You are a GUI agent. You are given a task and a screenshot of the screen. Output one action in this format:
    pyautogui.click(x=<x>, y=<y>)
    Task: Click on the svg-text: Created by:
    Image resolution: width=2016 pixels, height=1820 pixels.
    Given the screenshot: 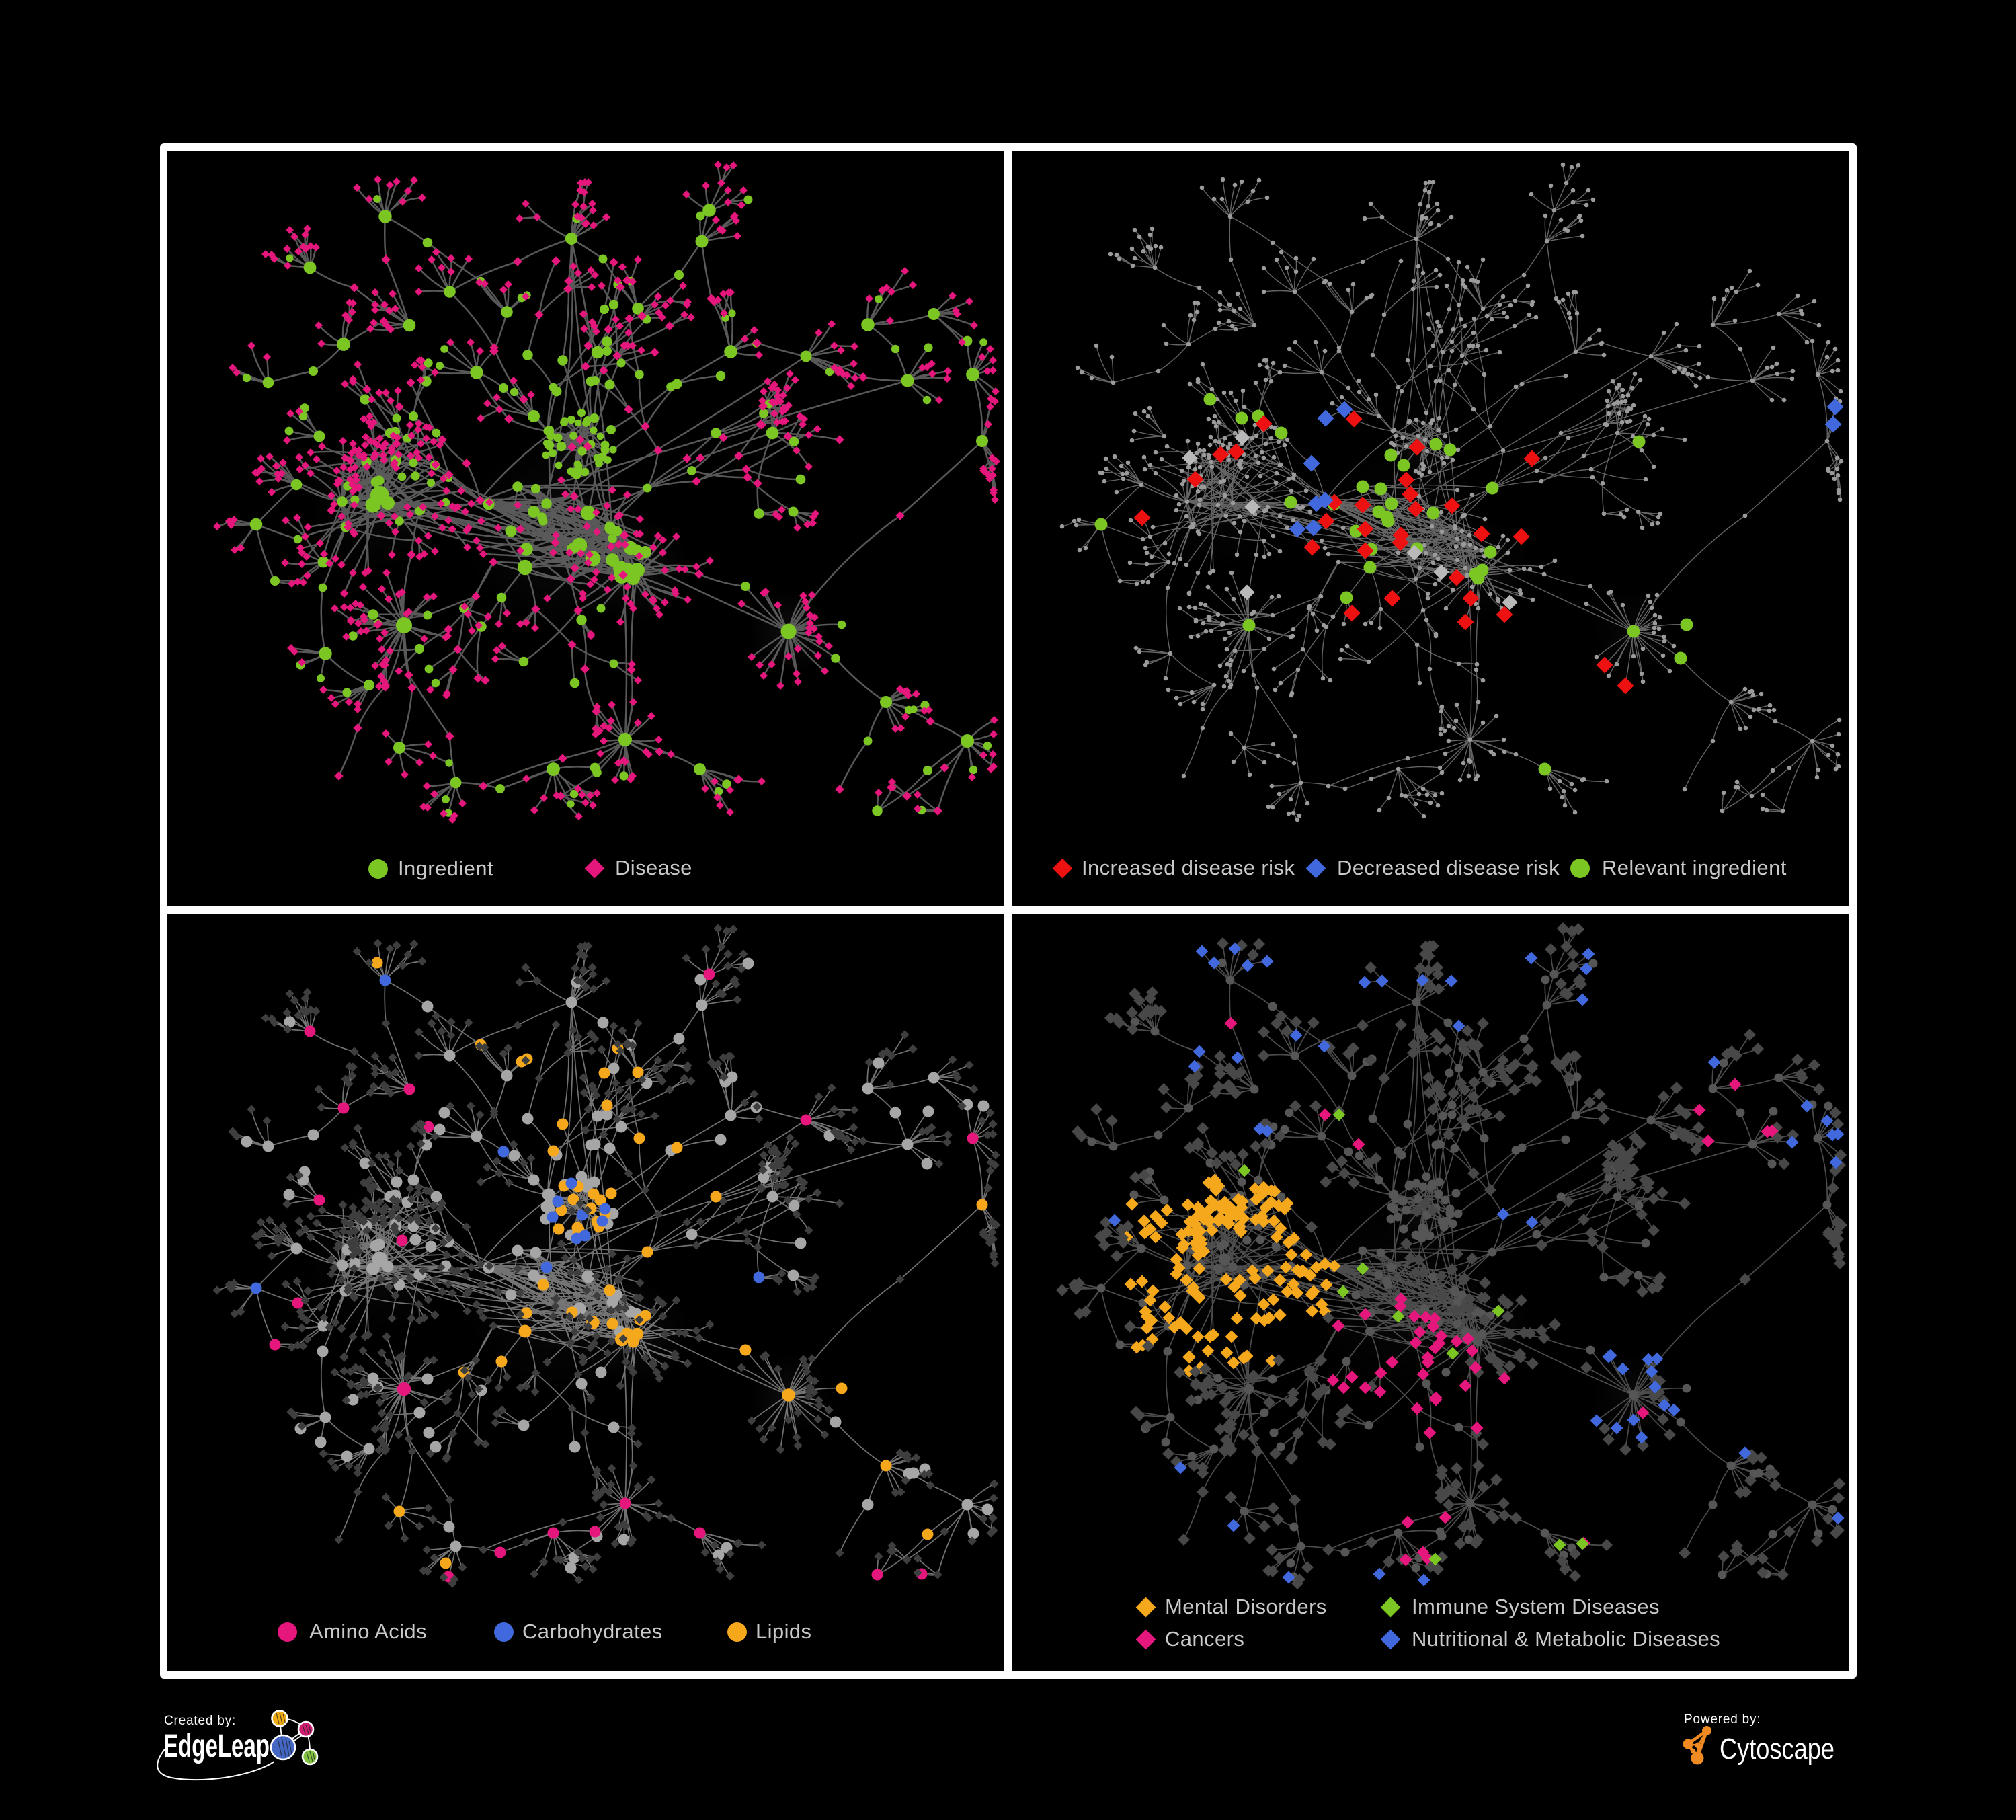 What is the action you would take?
    pyautogui.click(x=200, y=1721)
    